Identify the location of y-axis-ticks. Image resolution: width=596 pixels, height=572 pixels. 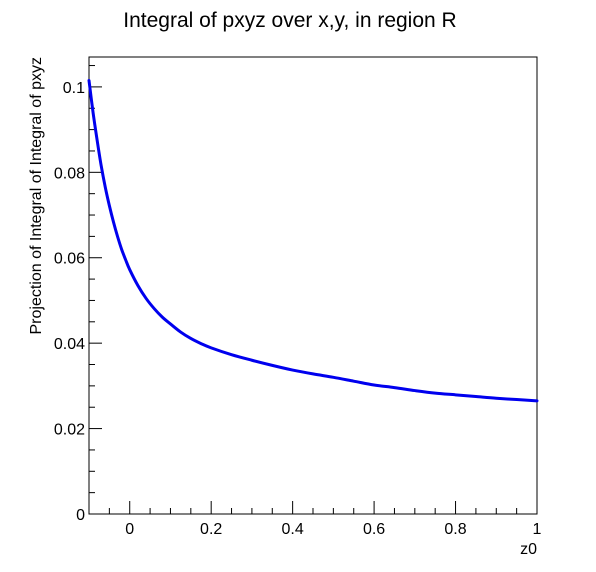
(95, 290).